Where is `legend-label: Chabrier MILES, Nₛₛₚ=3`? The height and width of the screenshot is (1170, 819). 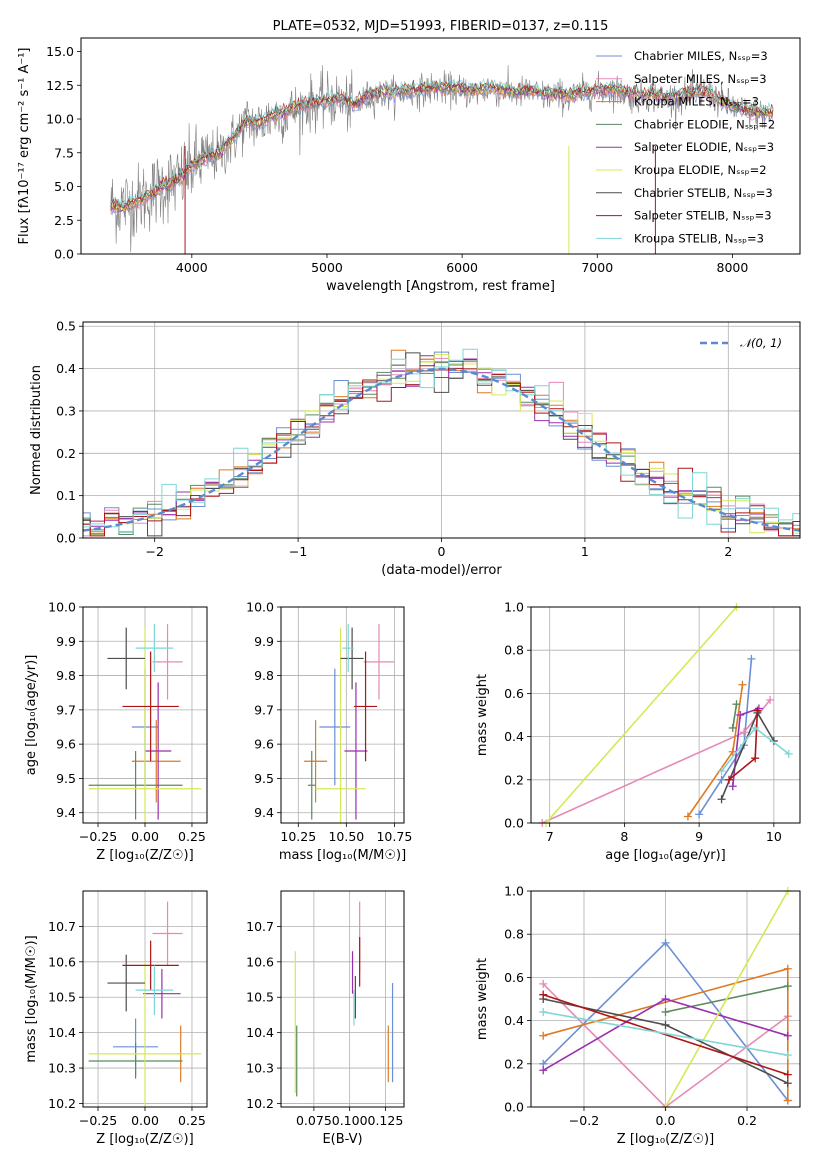
legend-label: Chabrier MILES, Nₛₛₚ=3 is located at coordinates (701, 56).